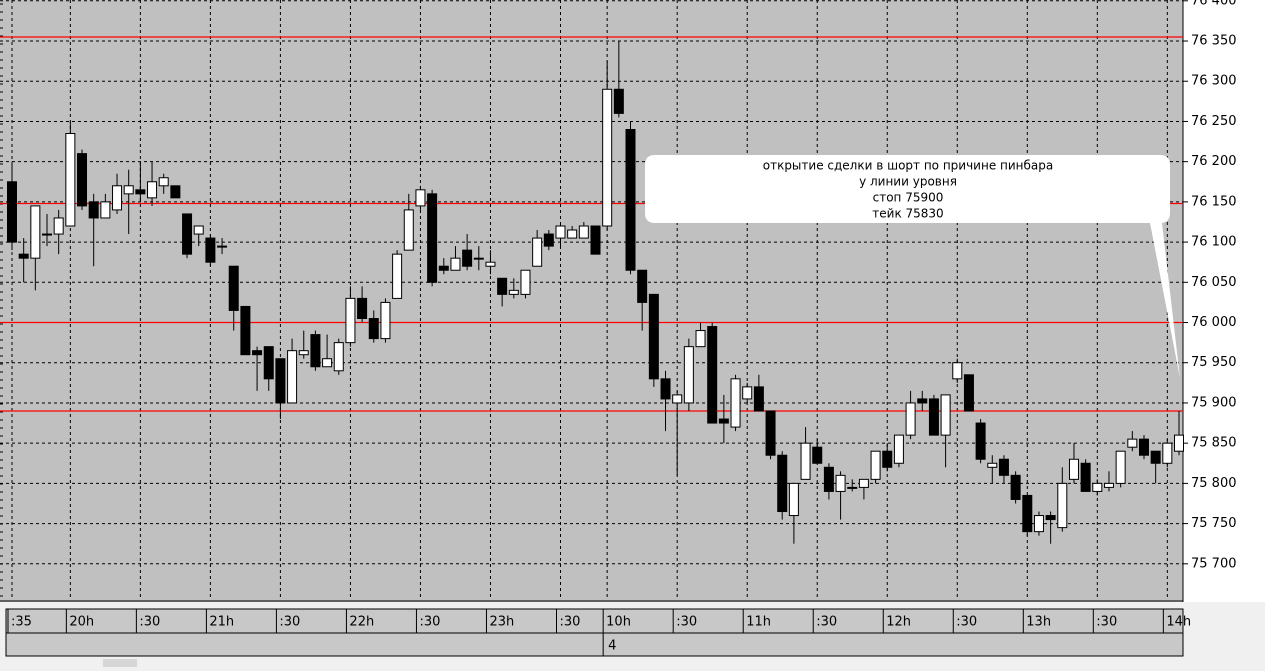  I want to click on y-tick-label: 75 850, so click(1214, 443).